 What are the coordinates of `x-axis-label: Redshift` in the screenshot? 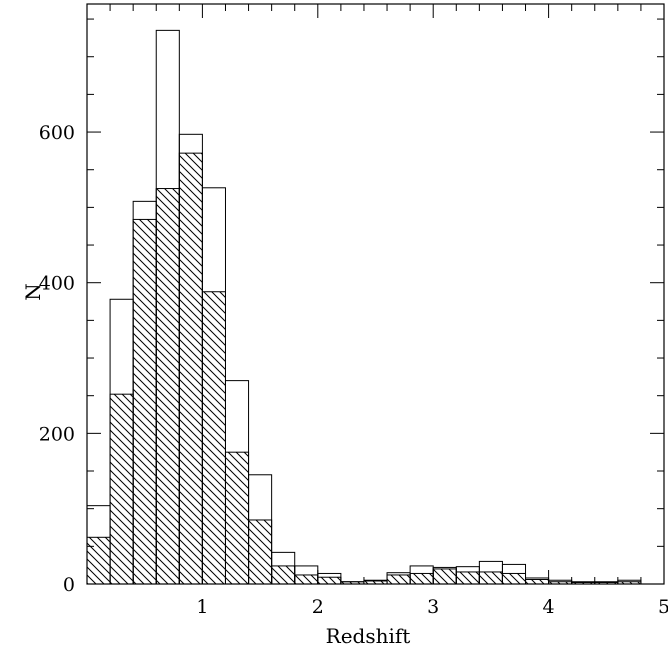 It's located at (368, 636).